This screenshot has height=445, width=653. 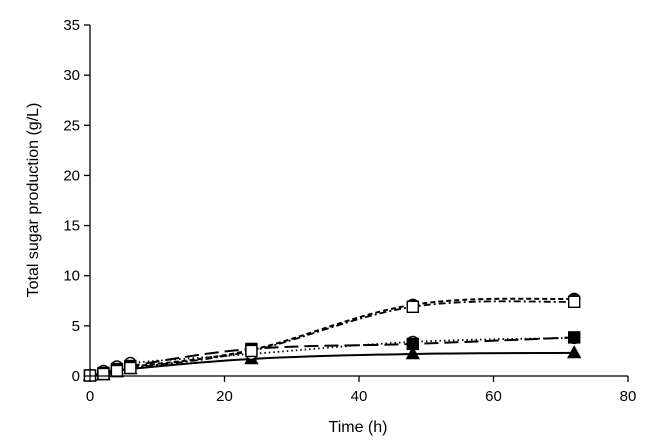 I want to click on x-tick-label: 60, so click(x=493, y=396).